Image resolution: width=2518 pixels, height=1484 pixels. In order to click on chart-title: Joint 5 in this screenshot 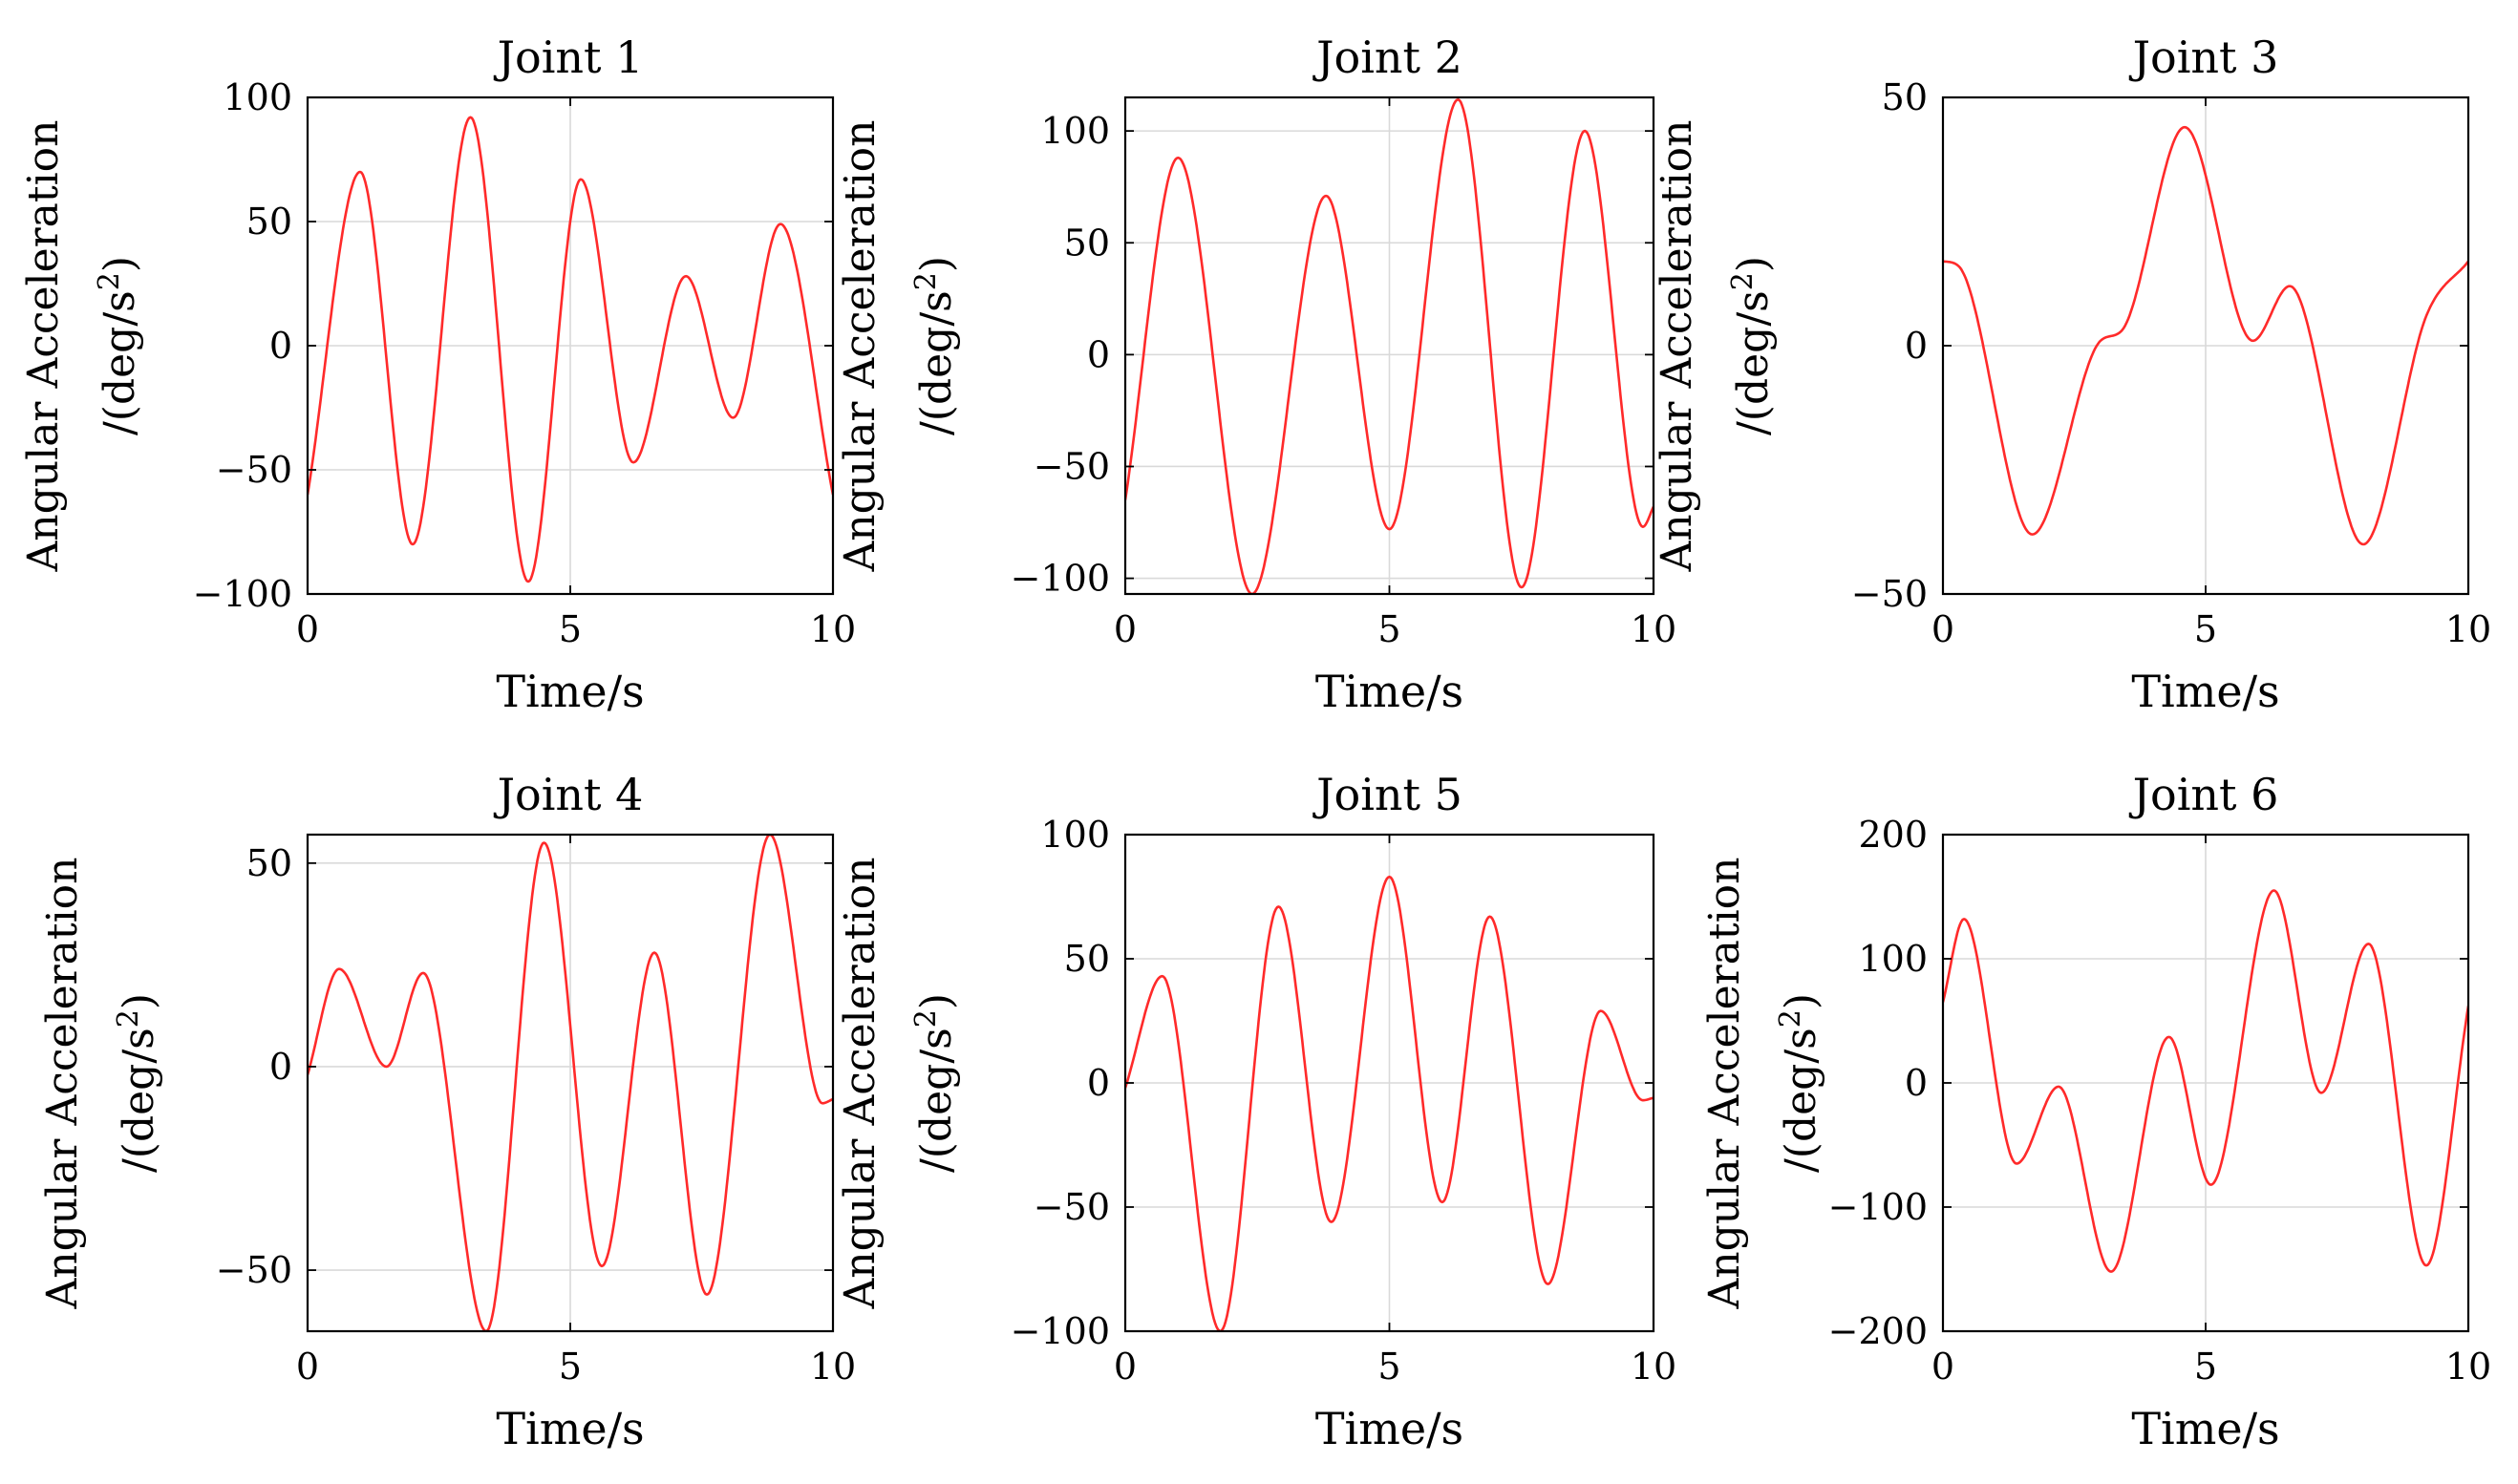, I will do `click(1387, 795)`.